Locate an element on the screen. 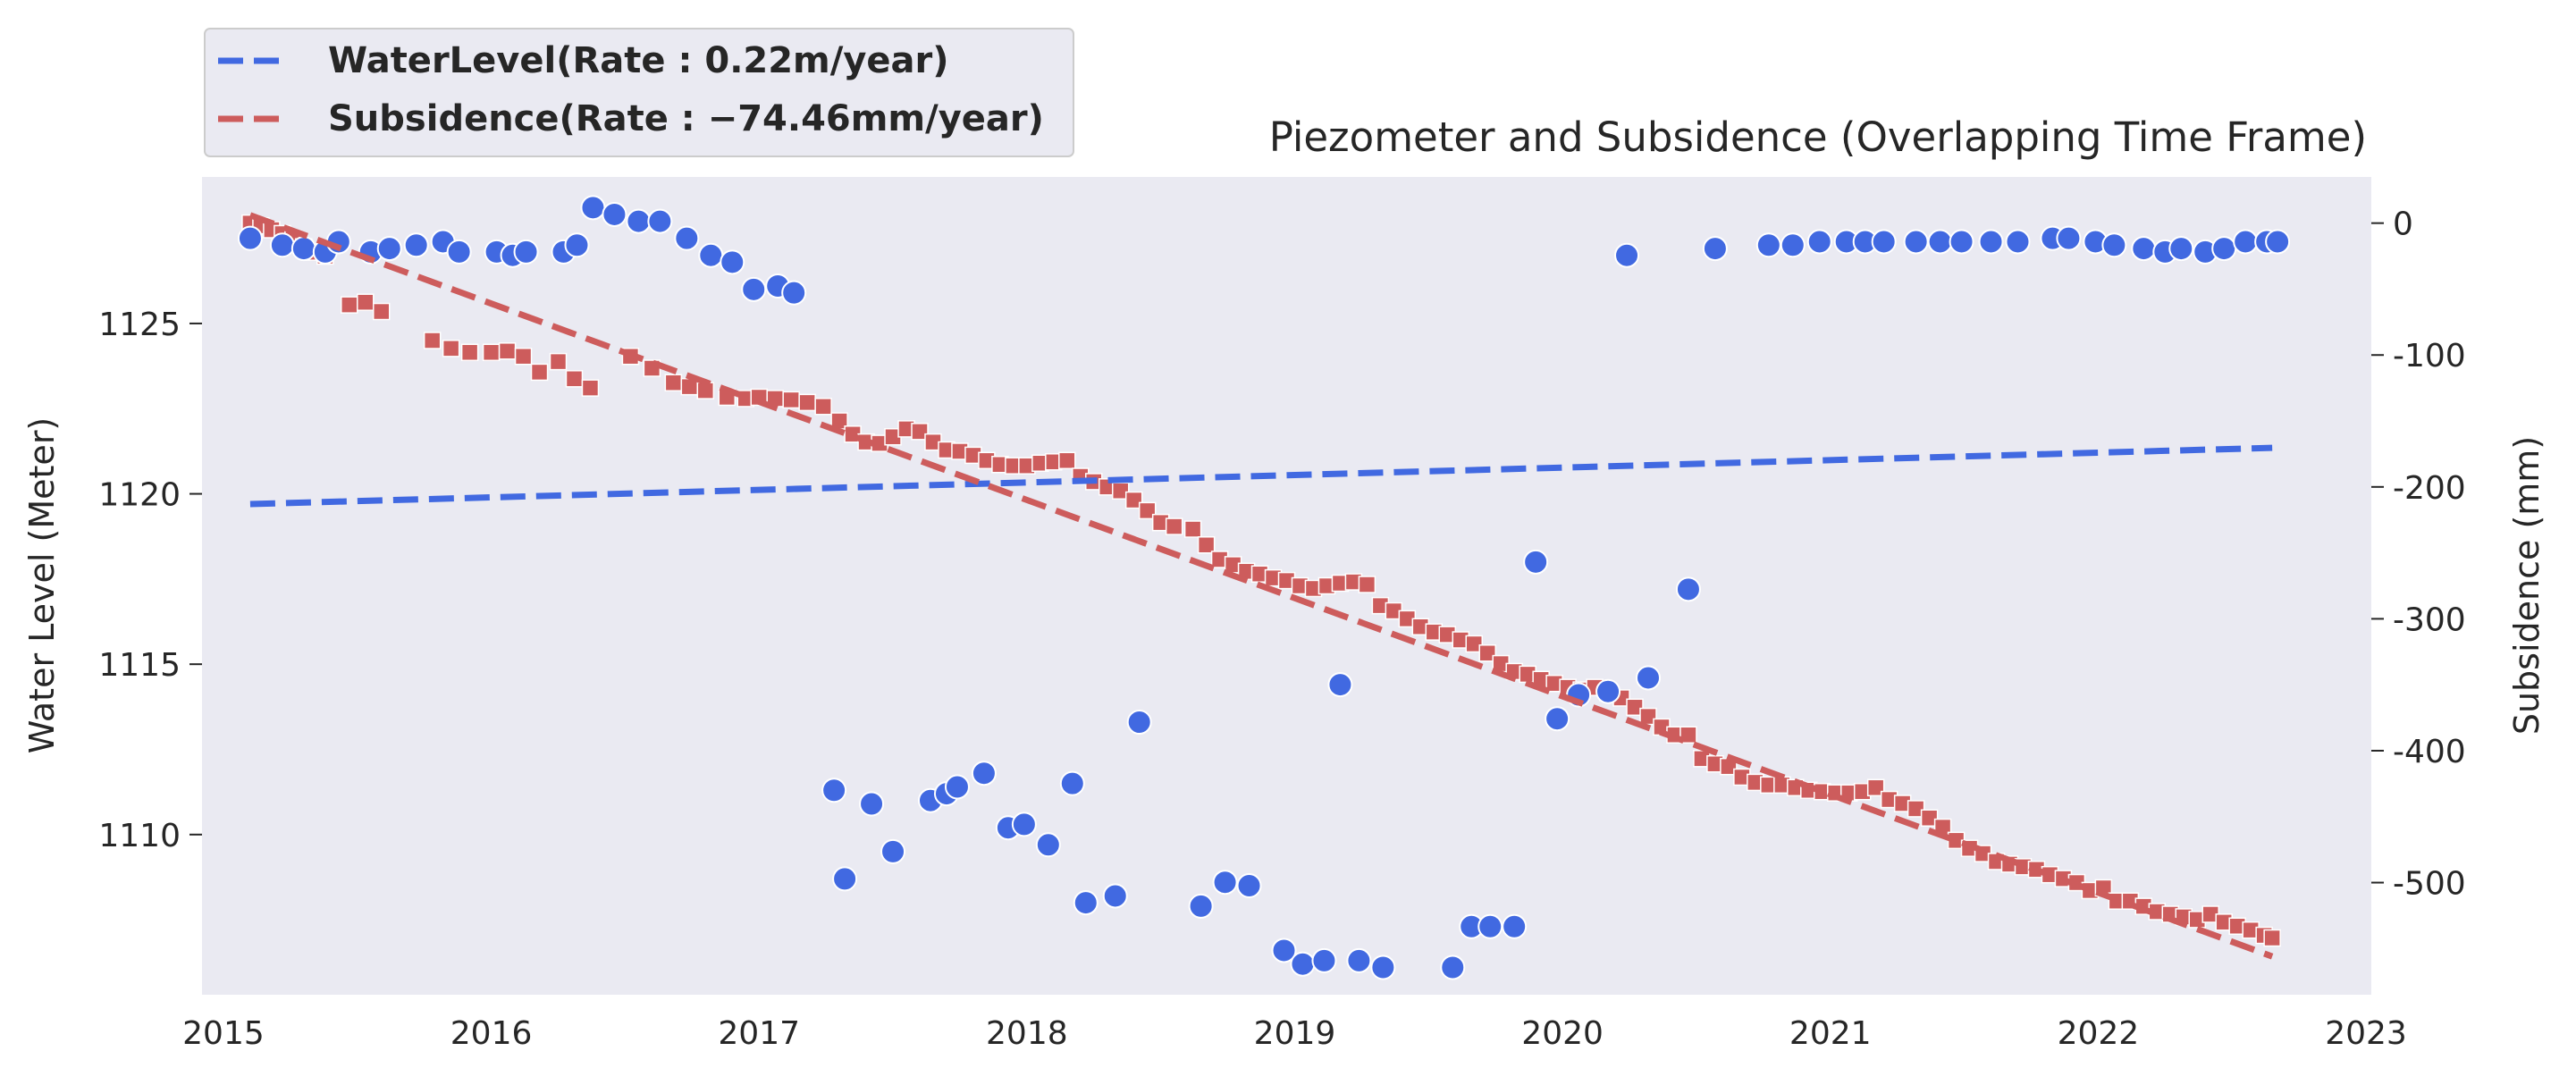  legend-box is located at coordinates (639, 92).